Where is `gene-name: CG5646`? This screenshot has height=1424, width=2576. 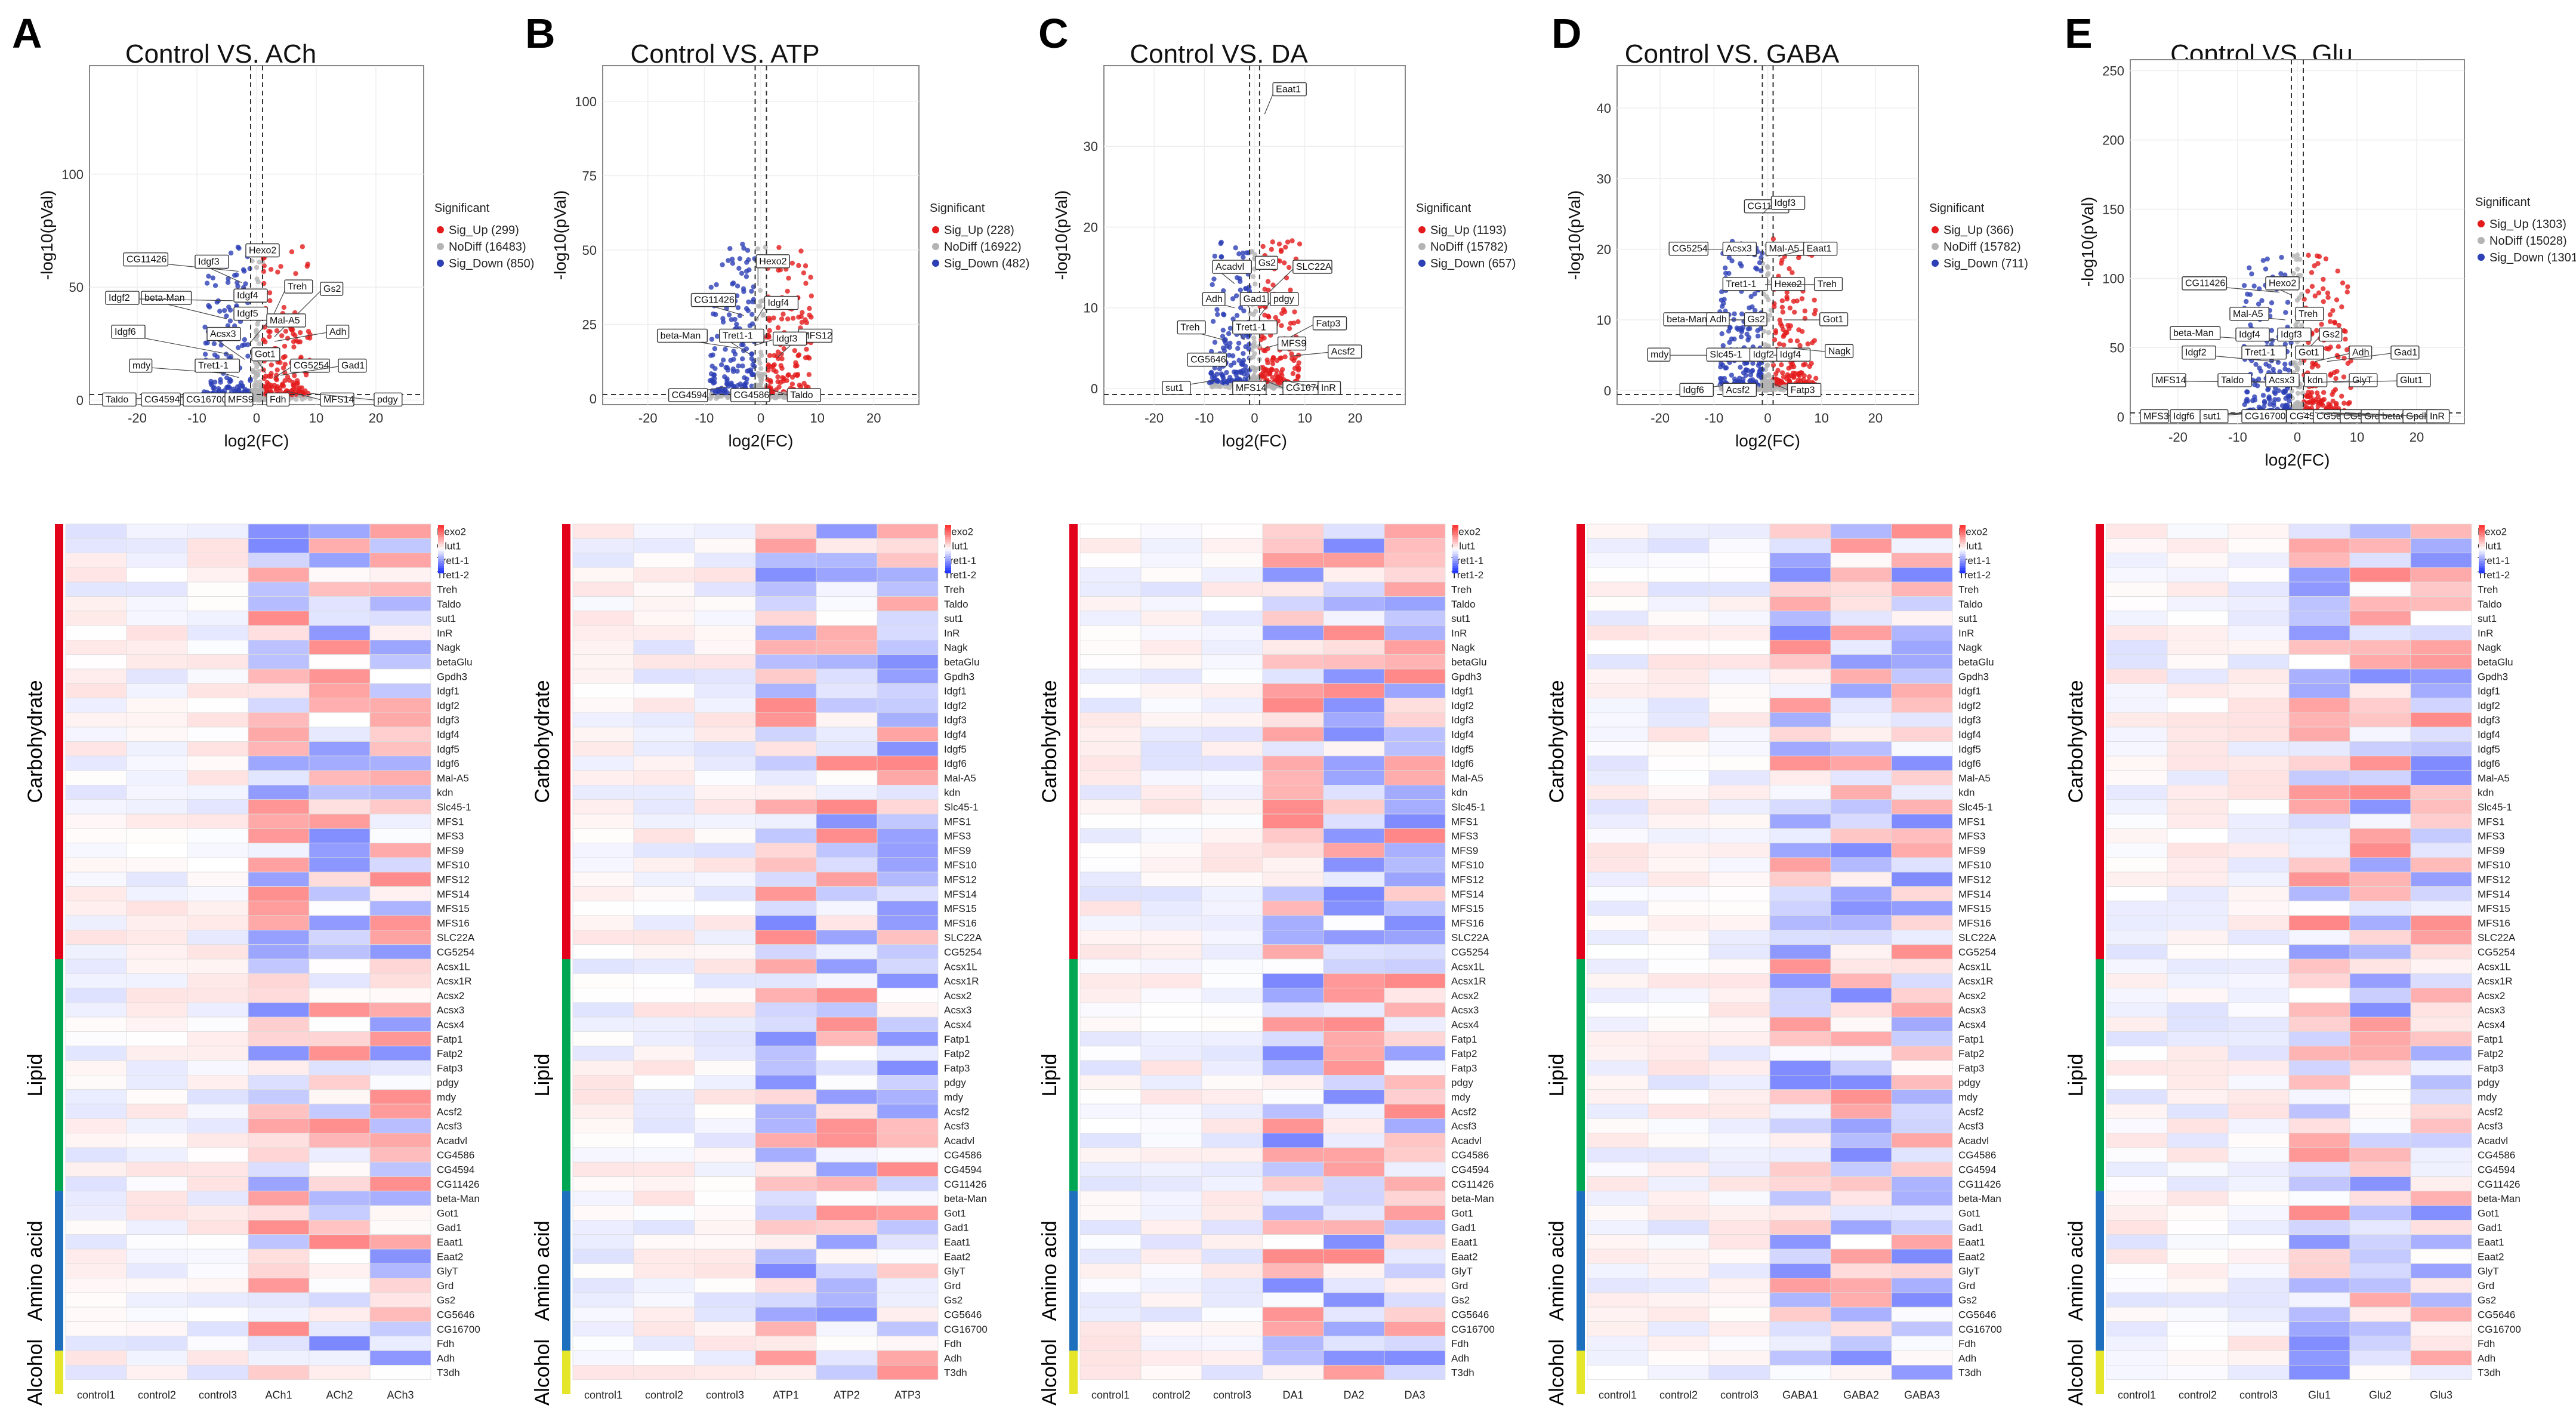
gene-name: CG5646 is located at coordinates (1470, 1315).